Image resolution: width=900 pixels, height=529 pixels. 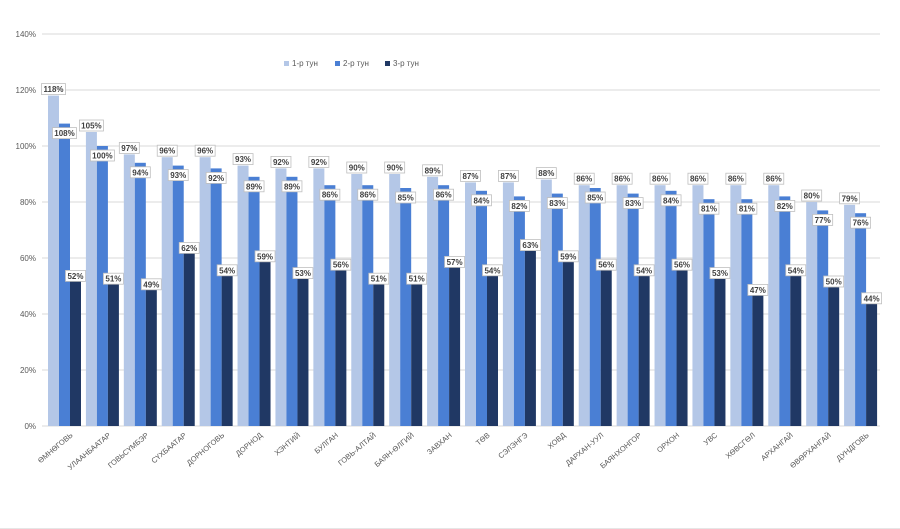 What do you see at coordinates (249, 445) in the screenshot?
I see `category-label: ДОРНОД` at bounding box center [249, 445].